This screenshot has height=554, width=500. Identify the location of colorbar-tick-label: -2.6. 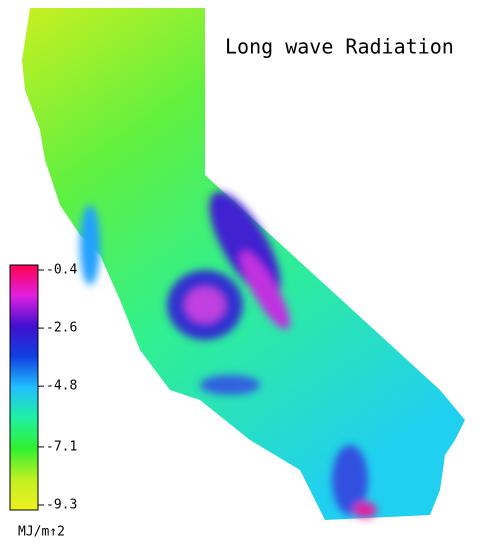
(61, 328).